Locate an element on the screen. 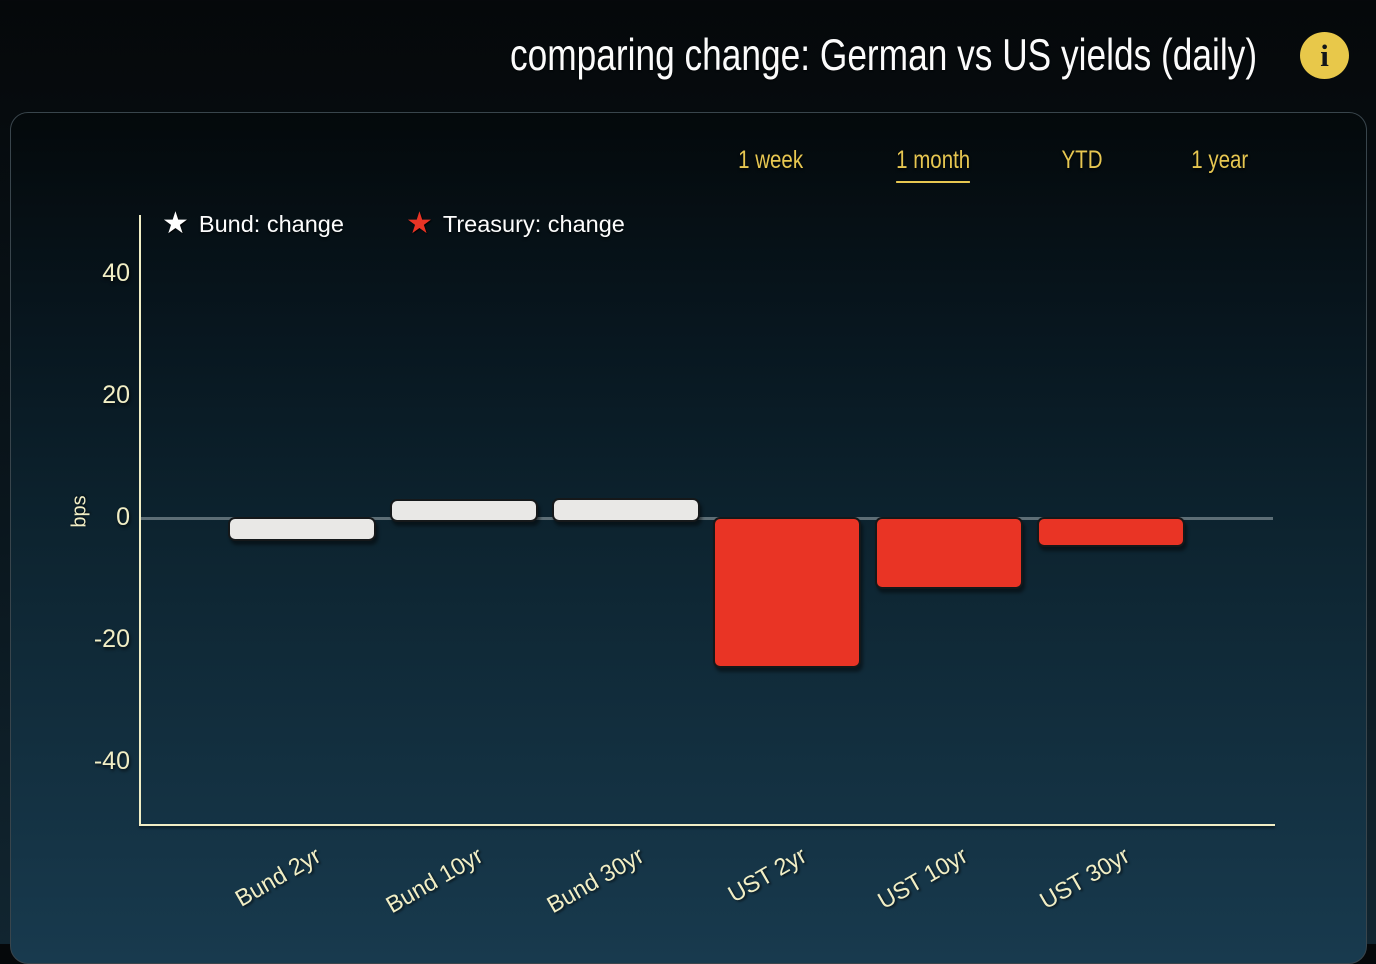  info-icon-glyph: i is located at coordinates (1324, 55).